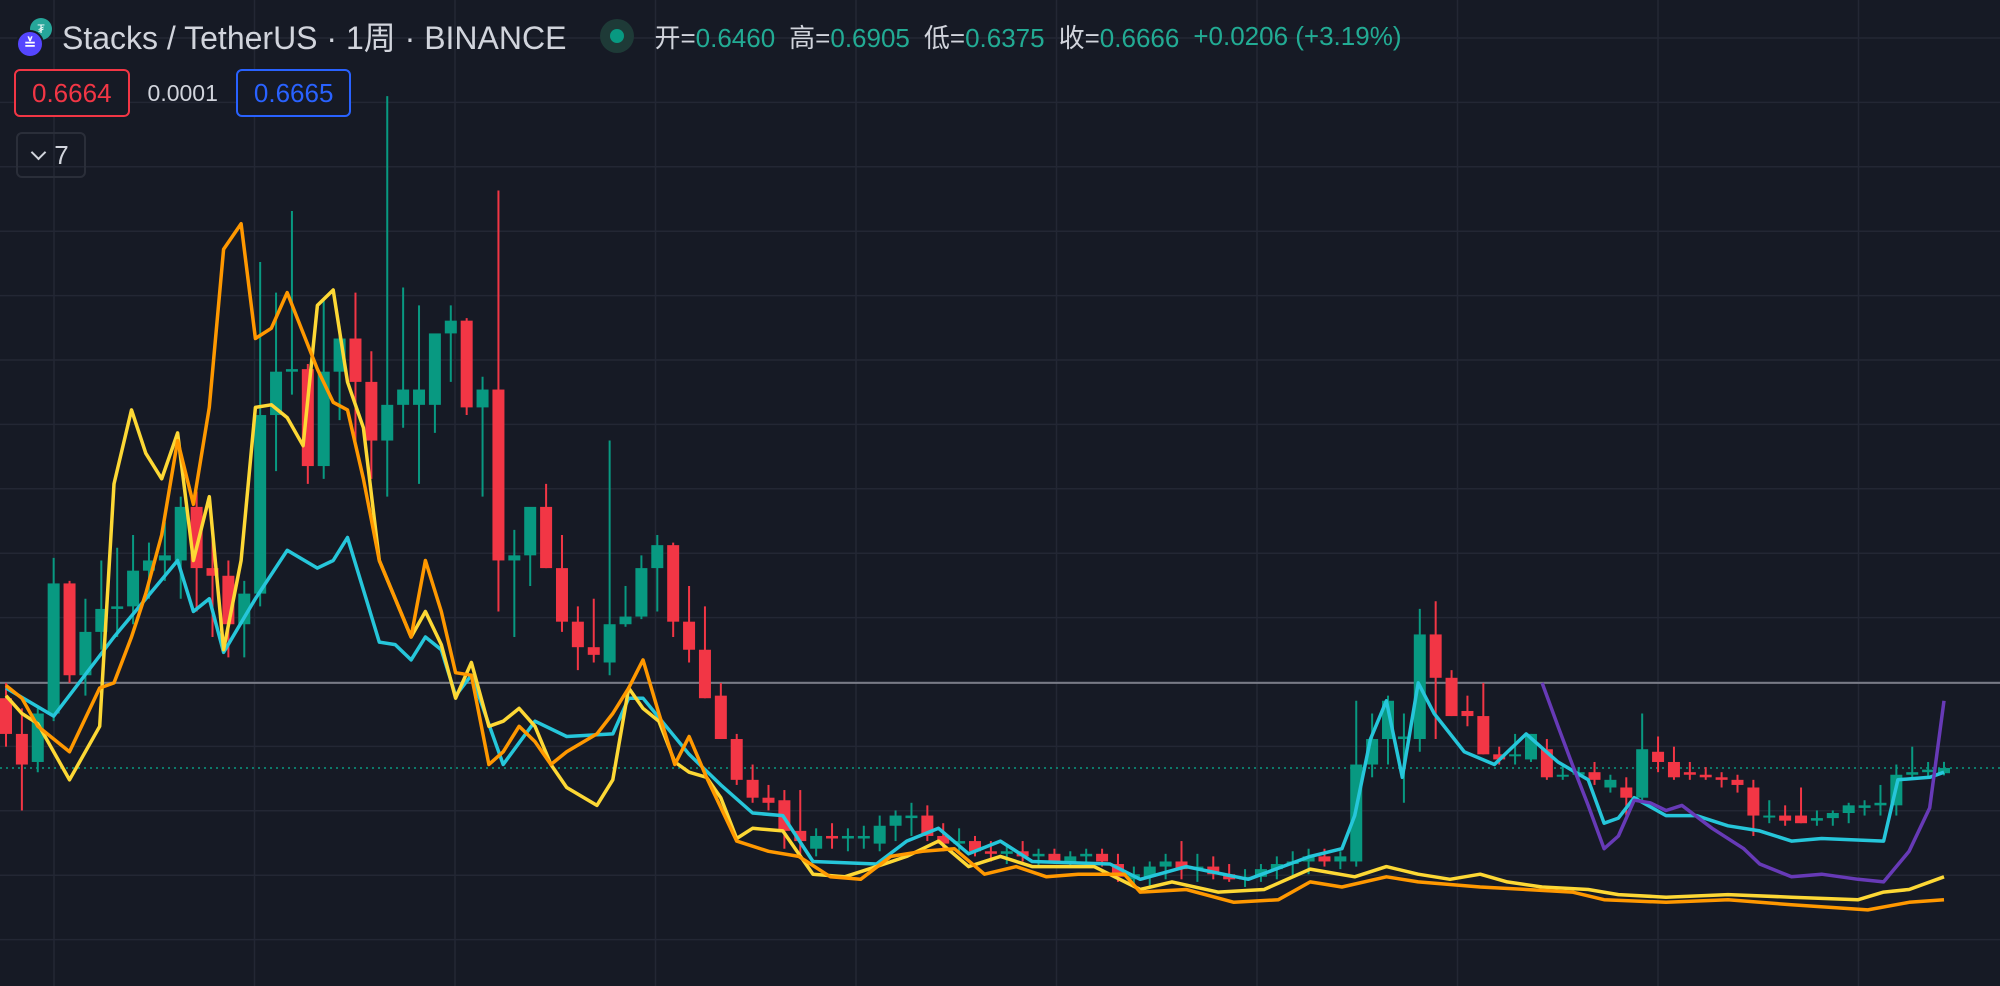 Image resolution: width=2000 pixels, height=986 pixels. I want to click on buy-button: 0.6665, so click(293, 93).